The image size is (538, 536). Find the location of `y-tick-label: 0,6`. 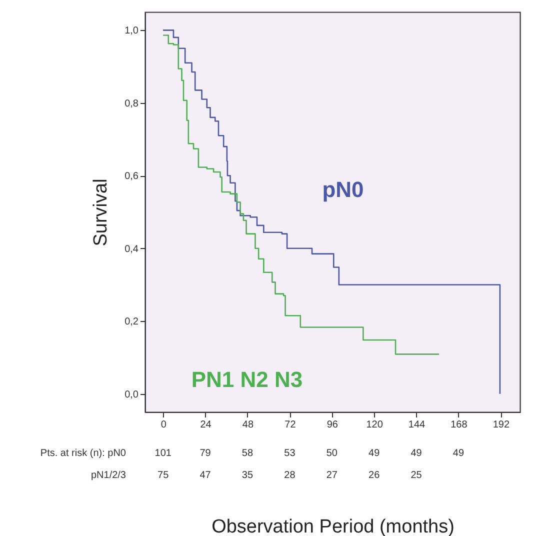

y-tick-label: 0,6 is located at coordinates (131, 176).